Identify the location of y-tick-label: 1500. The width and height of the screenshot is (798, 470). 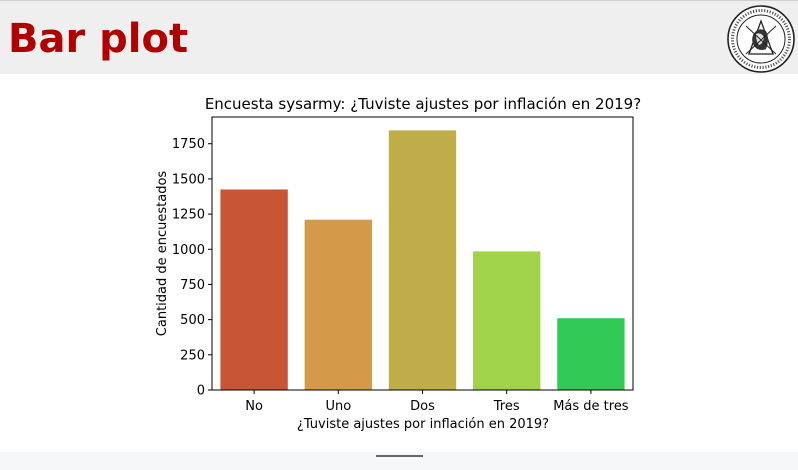
(188, 179).